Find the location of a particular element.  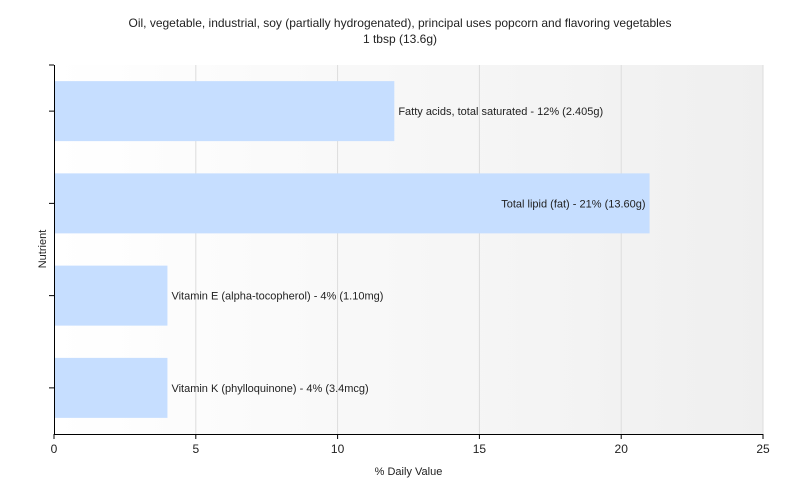

x-axis-label: % Daily Value is located at coordinates (408, 472).